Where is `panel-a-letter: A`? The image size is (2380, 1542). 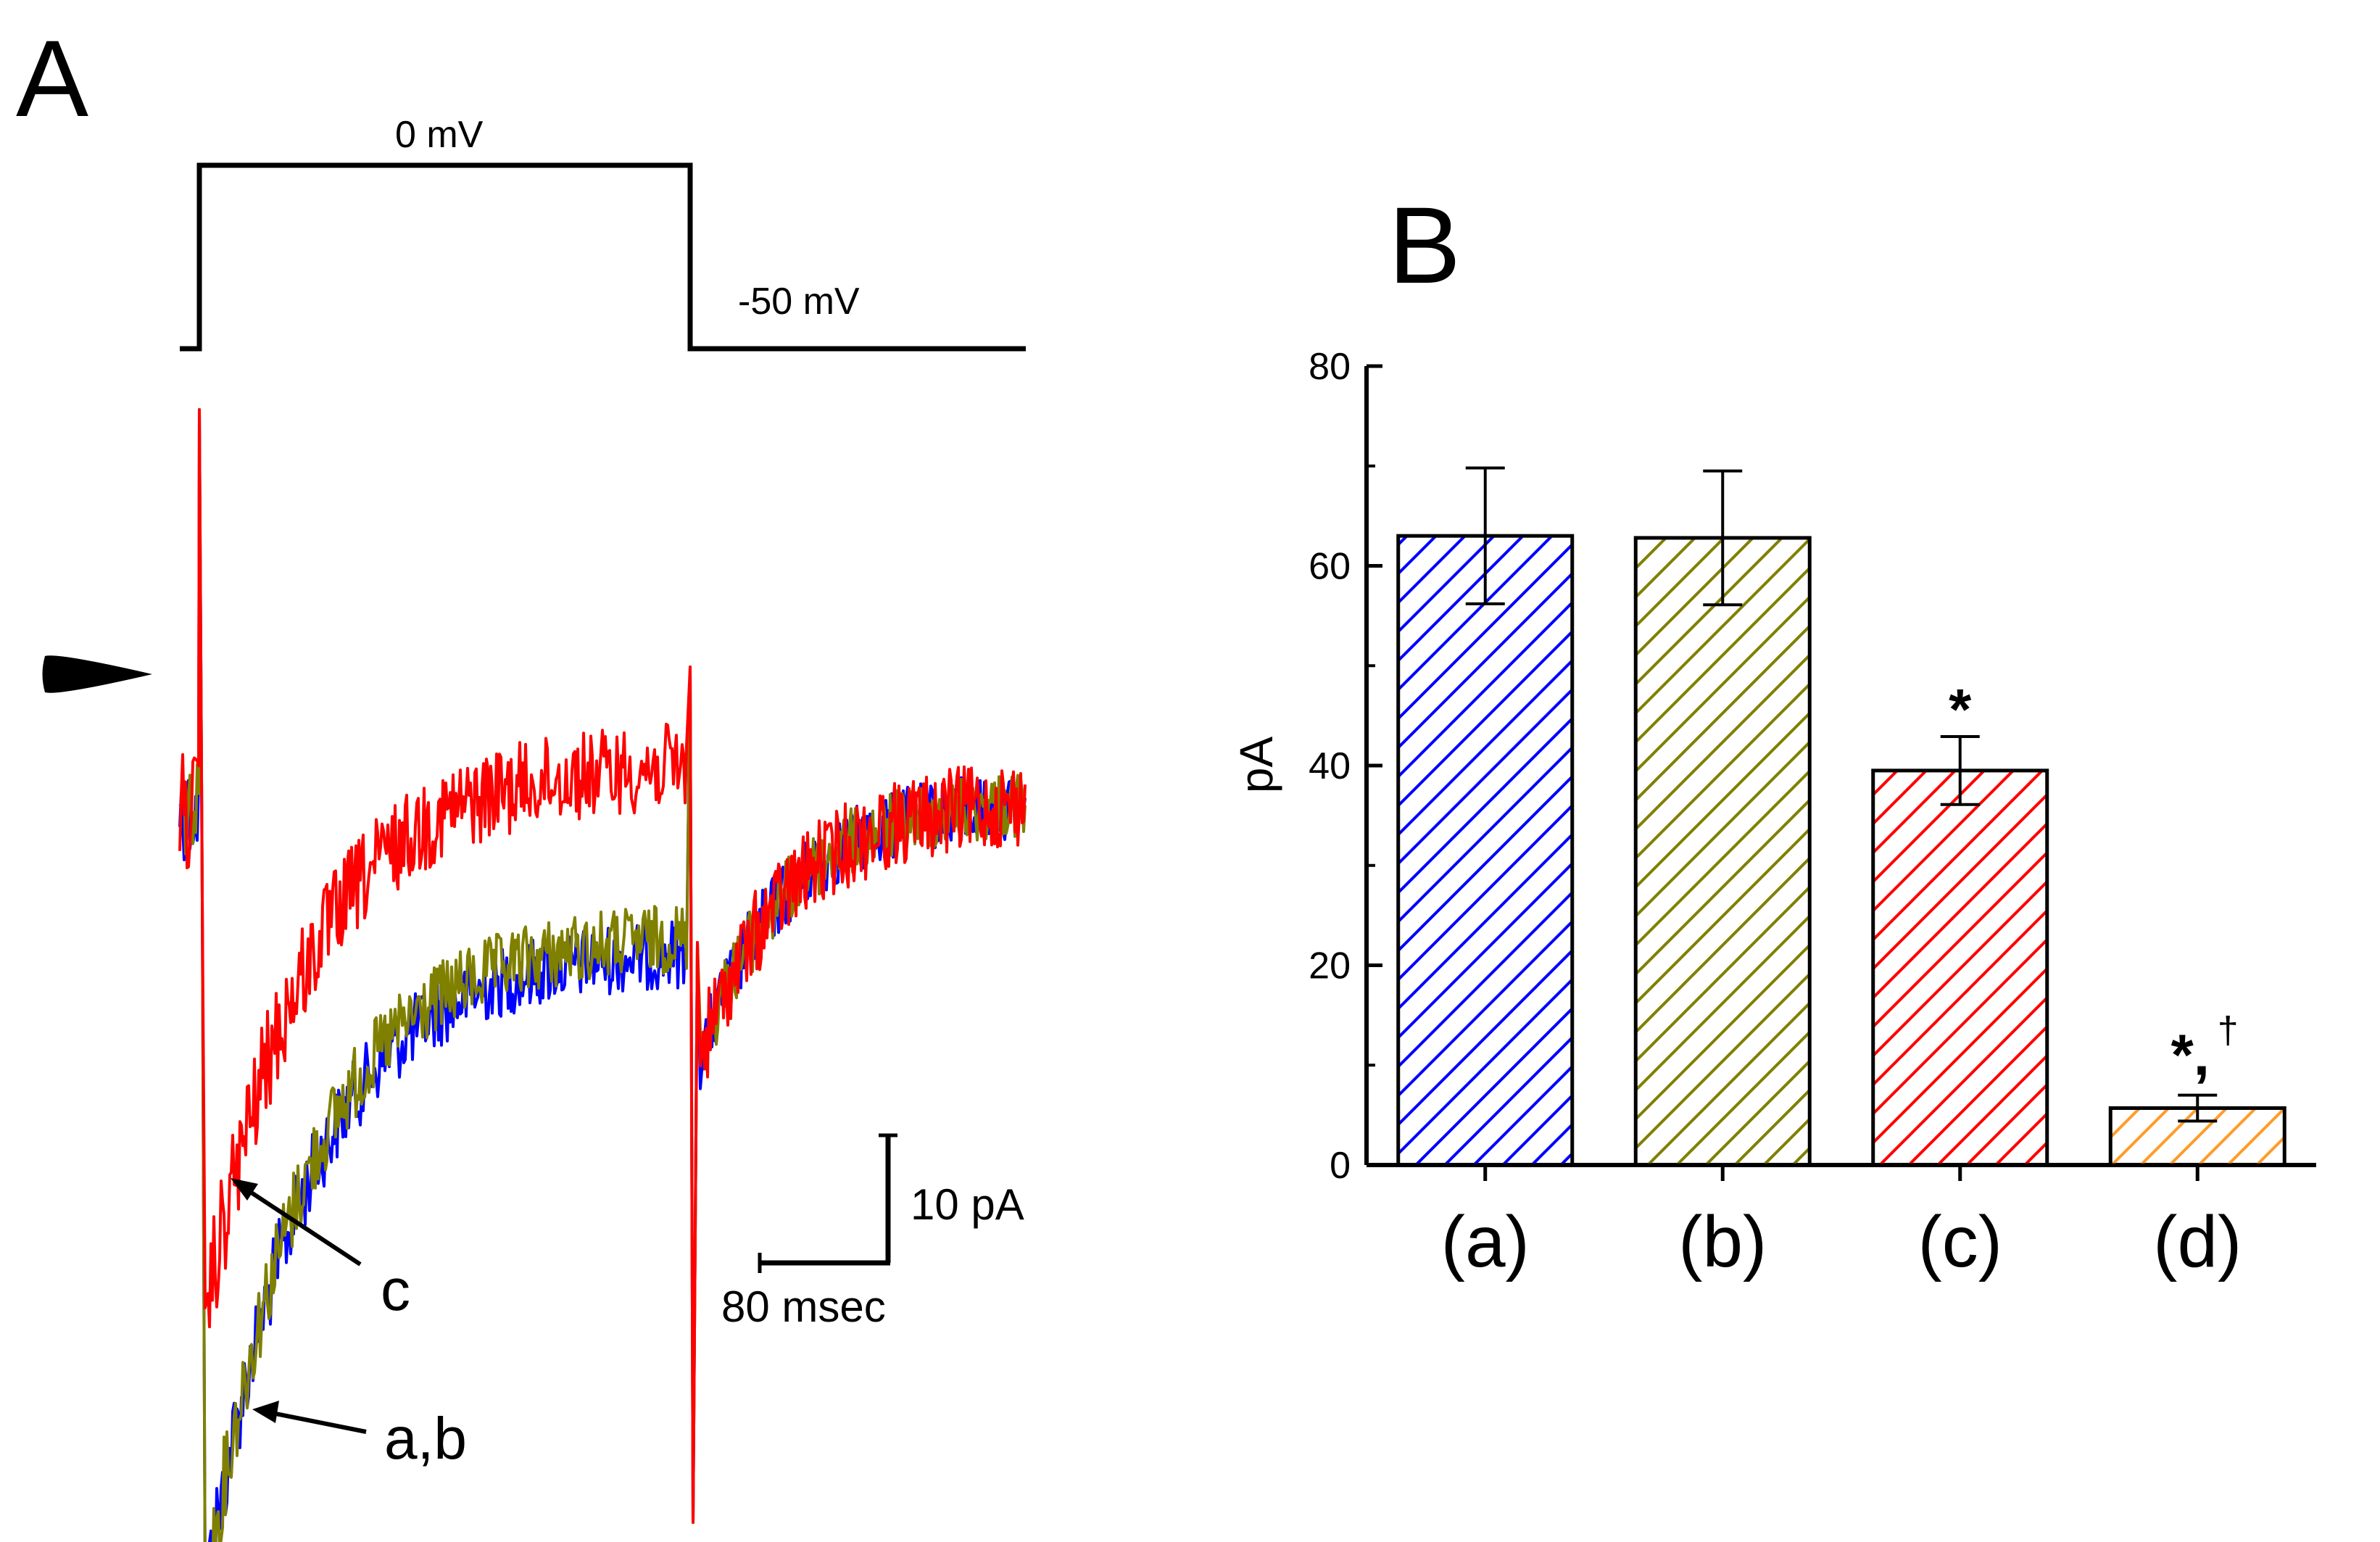
panel-a-letter: A is located at coordinates (52, 78).